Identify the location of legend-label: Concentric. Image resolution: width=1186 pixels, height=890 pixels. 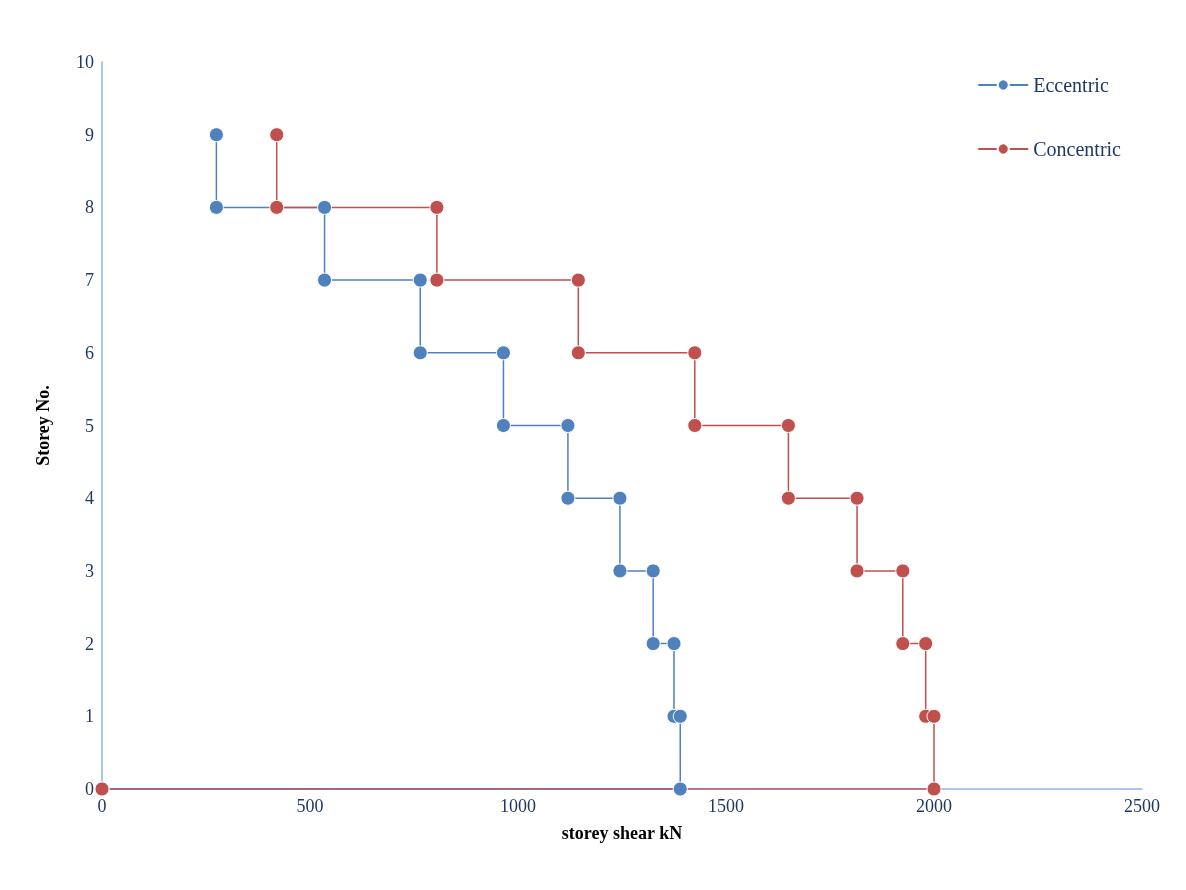
(1077, 149).